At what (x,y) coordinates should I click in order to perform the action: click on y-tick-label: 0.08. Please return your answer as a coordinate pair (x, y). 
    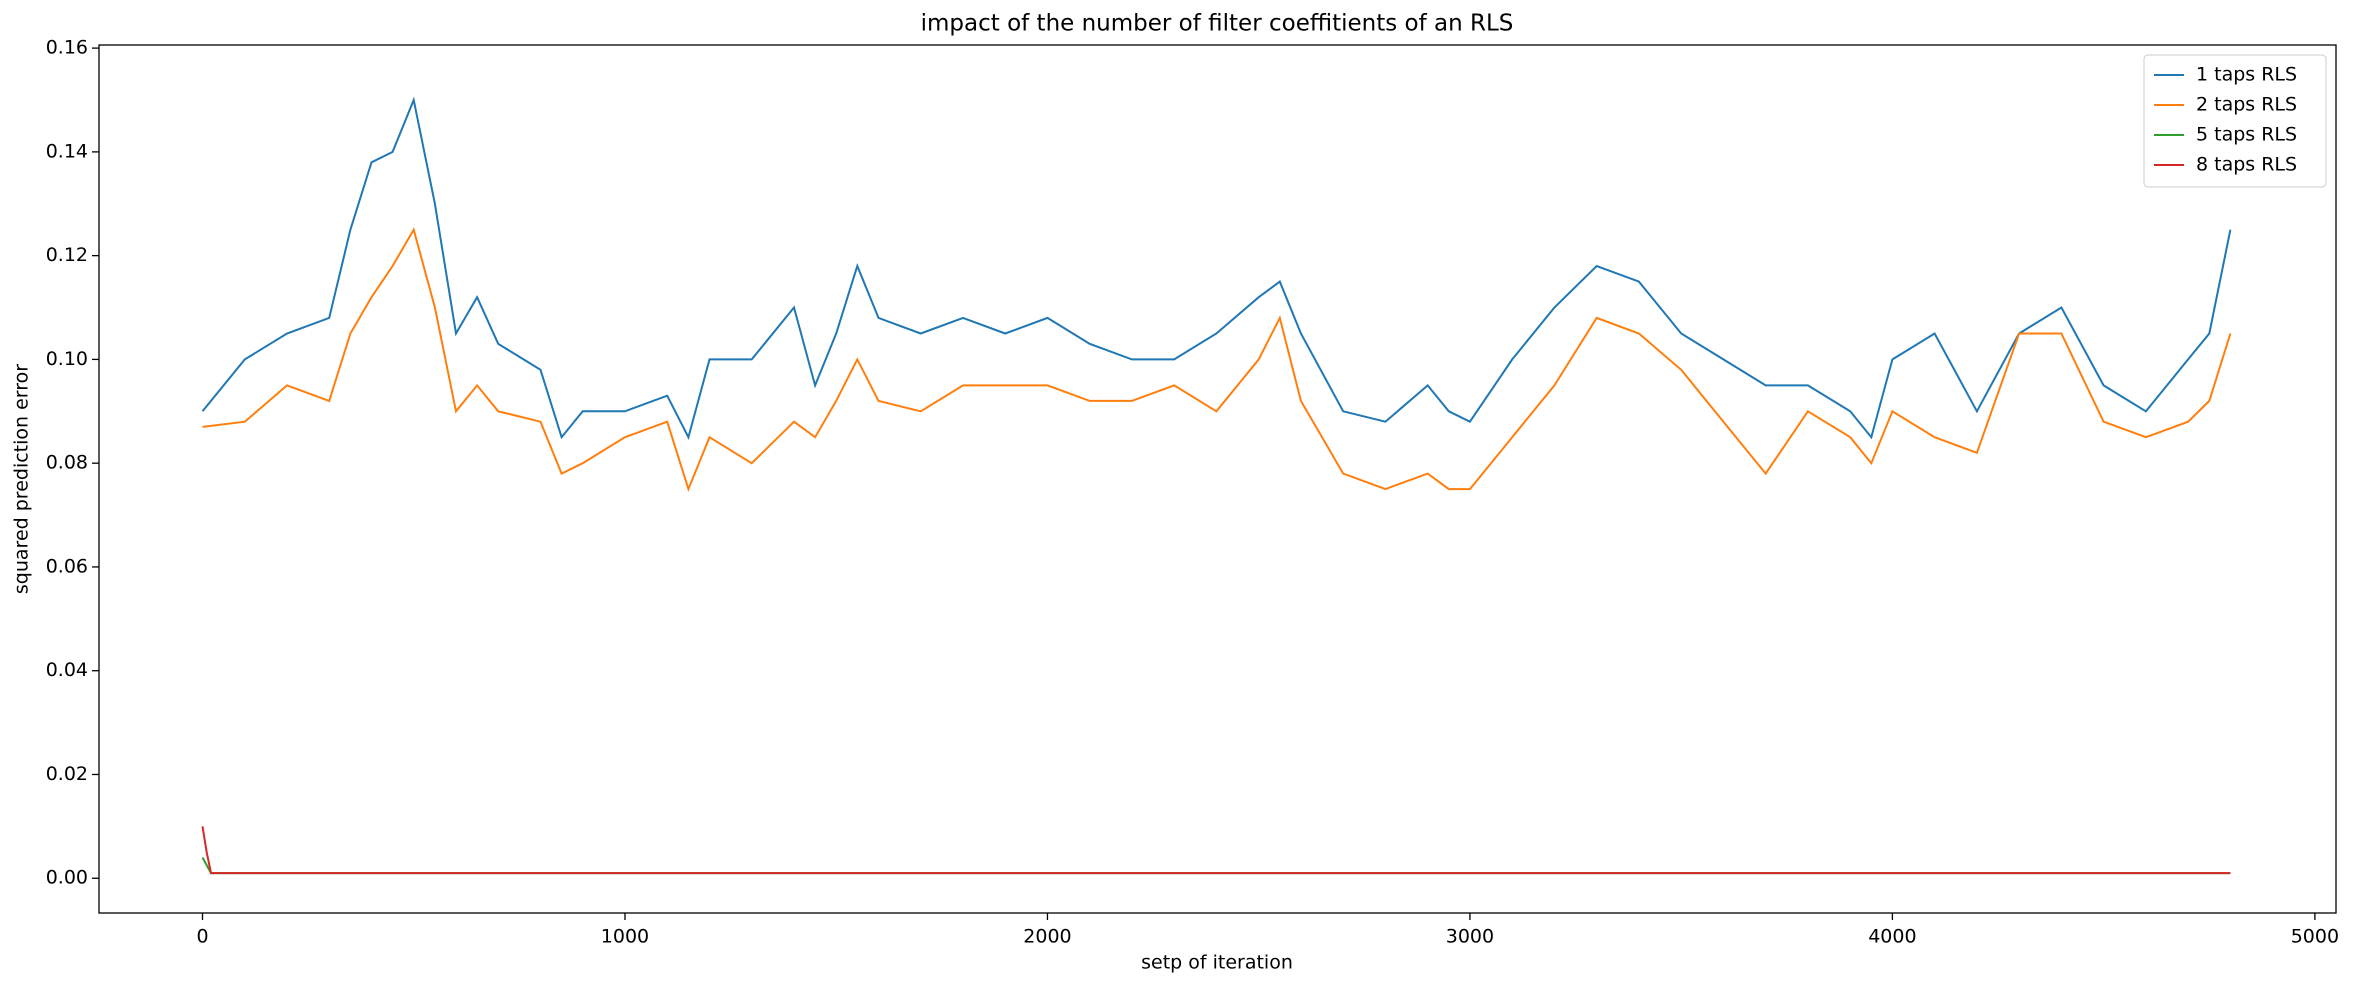
    Looking at the image, I should click on (67, 463).